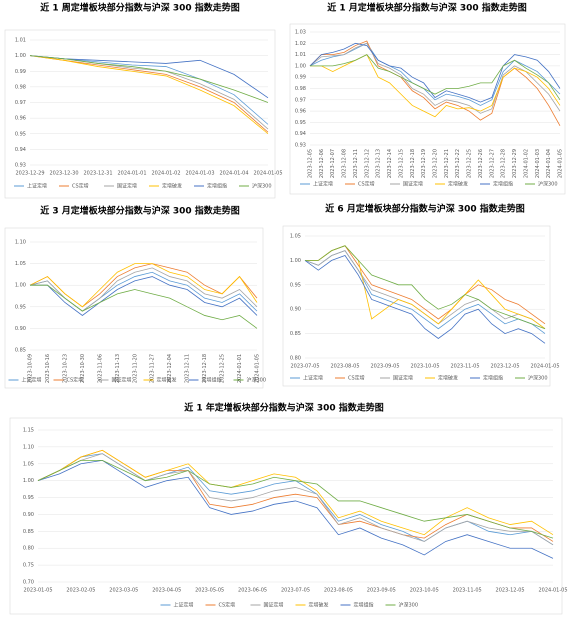 The width and height of the screenshot is (569, 618). What do you see at coordinates (467, 591) in the screenshot?
I see `x-tick-label: 2023-11-05` at bounding box center [467, 591].